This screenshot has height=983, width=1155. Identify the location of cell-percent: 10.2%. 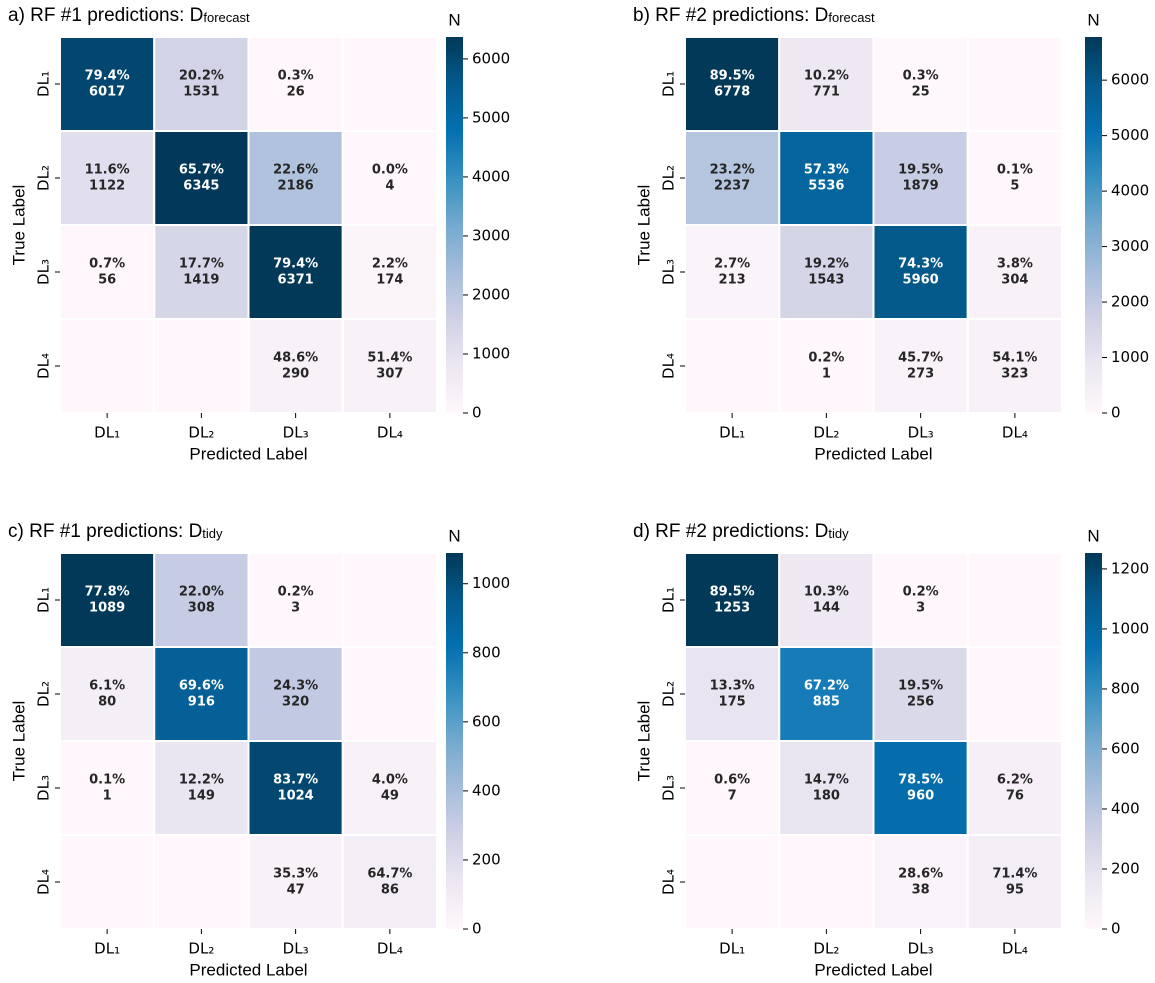
(826, 76).